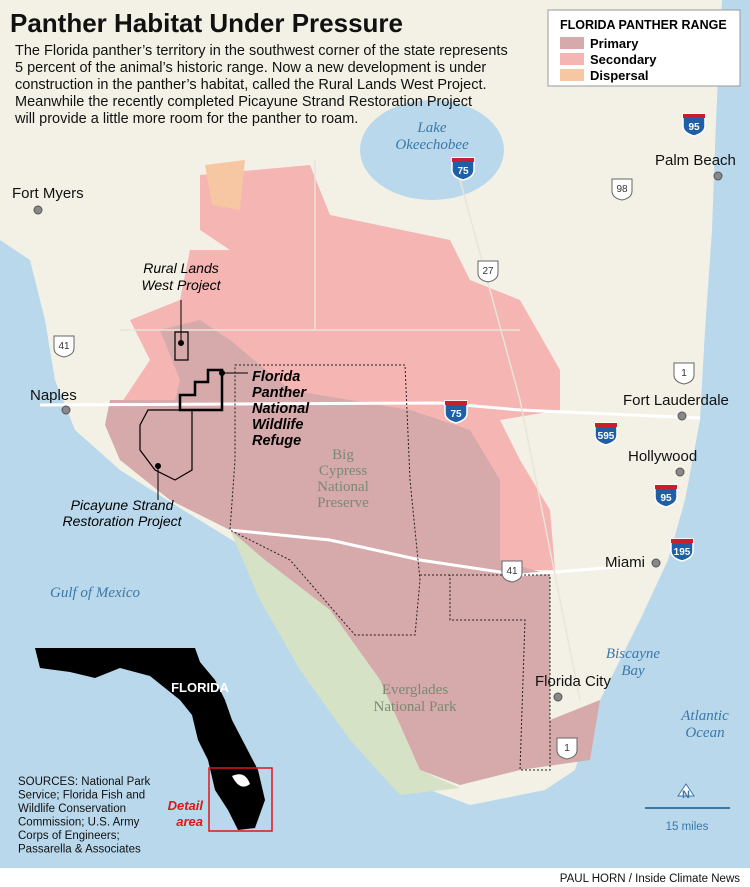  I want to click on credit: PAUL HORN / Inside Climate News, so click(650, 879).